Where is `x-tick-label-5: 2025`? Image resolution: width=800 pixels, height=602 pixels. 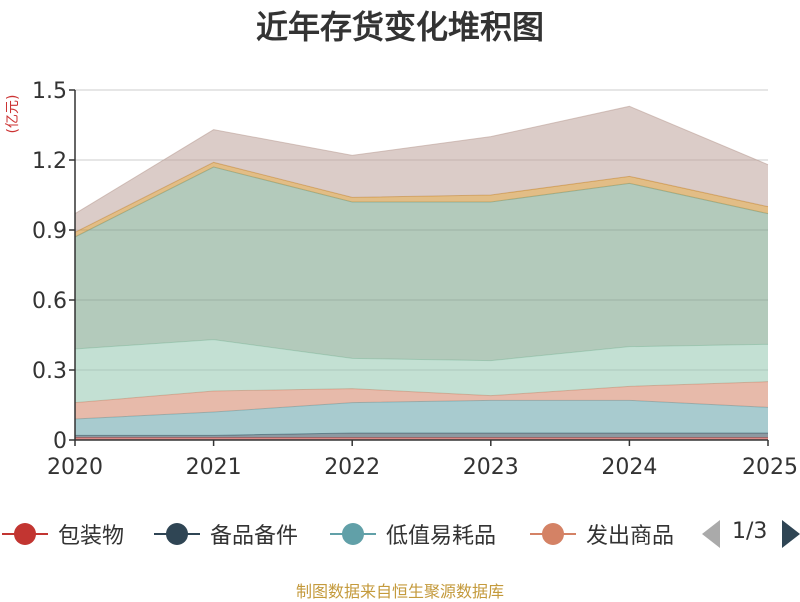
x-tick-label-5: 2025 is located at coordinates (770, 467).